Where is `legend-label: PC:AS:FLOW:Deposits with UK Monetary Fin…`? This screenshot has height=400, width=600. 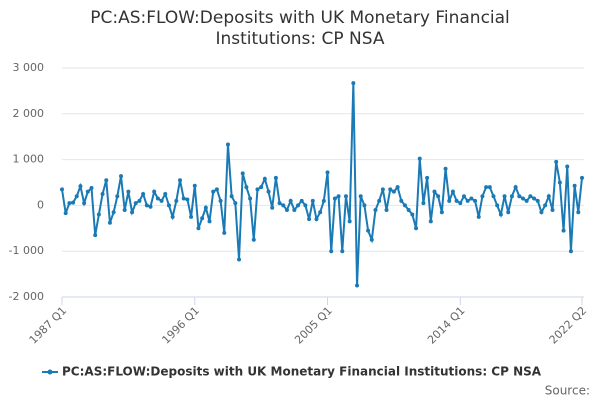 legend-label: PC:AS:FLOW:Deposits with UK Monetary Fin… is located at coordinates (302, 372).